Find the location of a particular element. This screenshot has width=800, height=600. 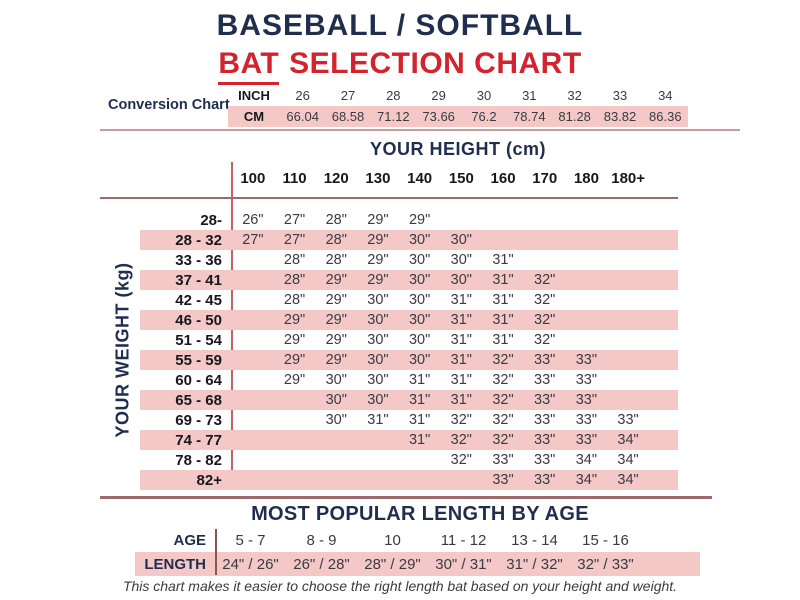

header-underline is located at coordinates (389, 198).